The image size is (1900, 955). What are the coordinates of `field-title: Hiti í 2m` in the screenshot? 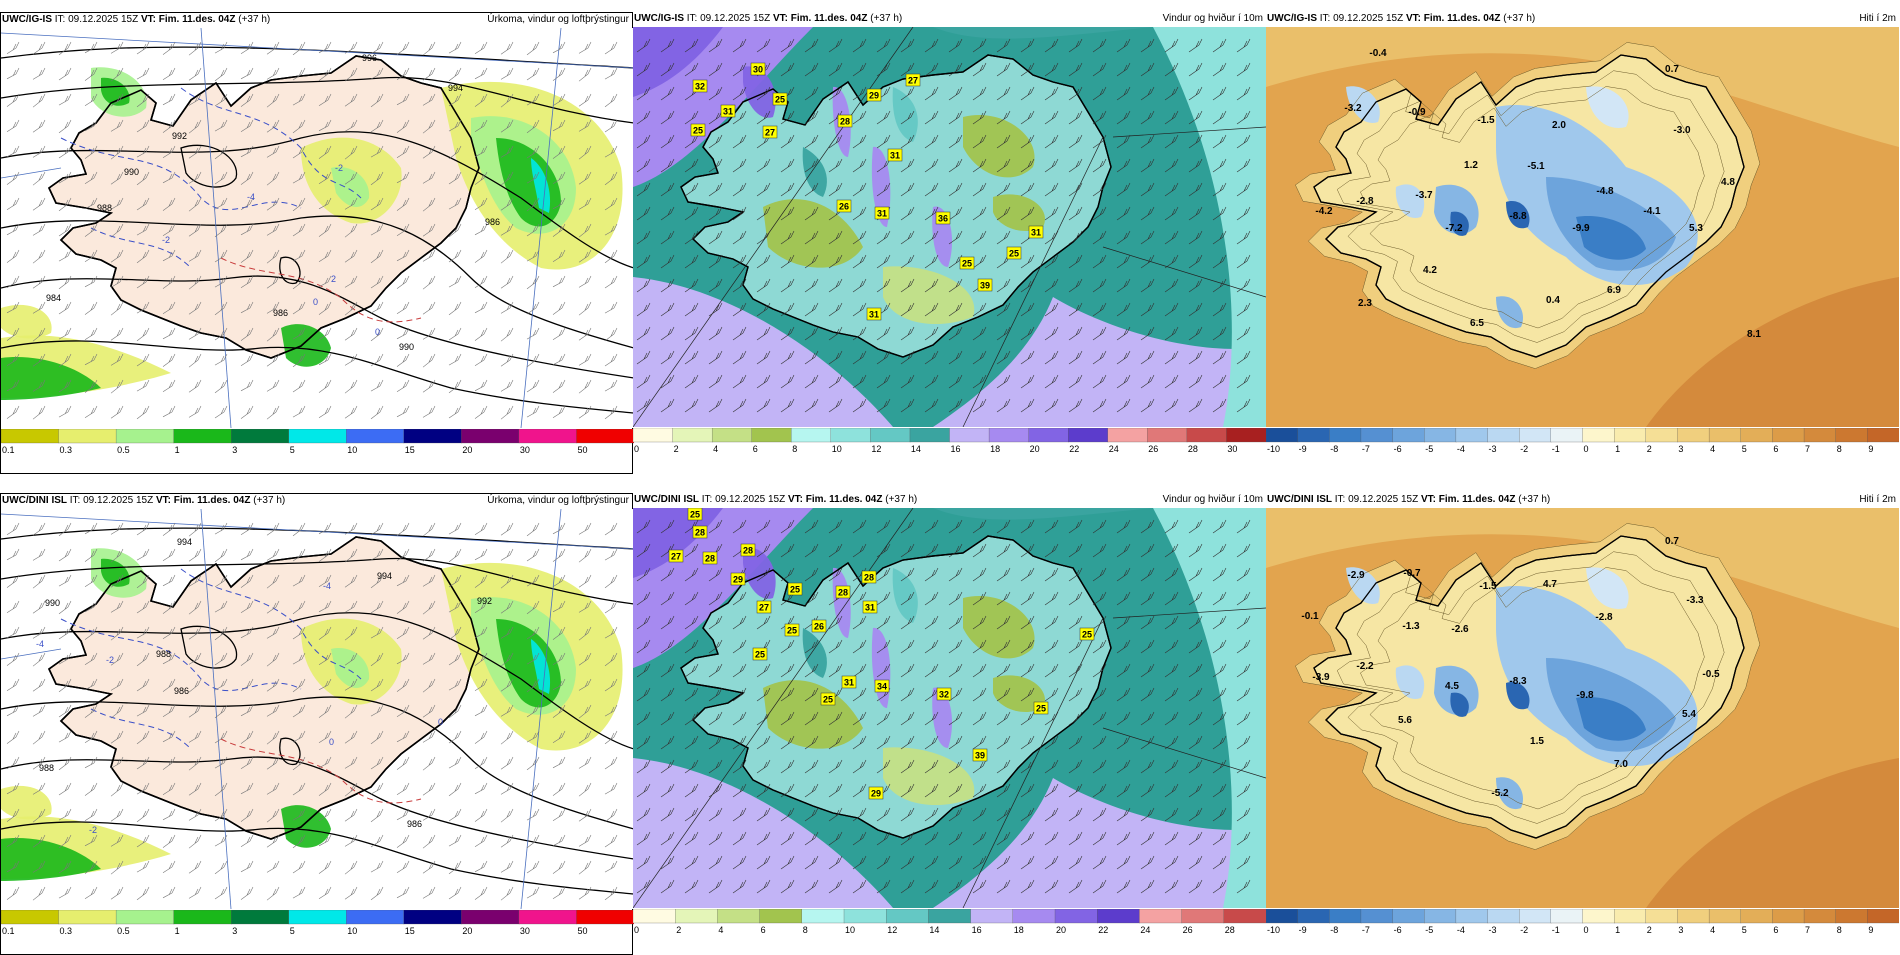 It's located at (1877, 18).